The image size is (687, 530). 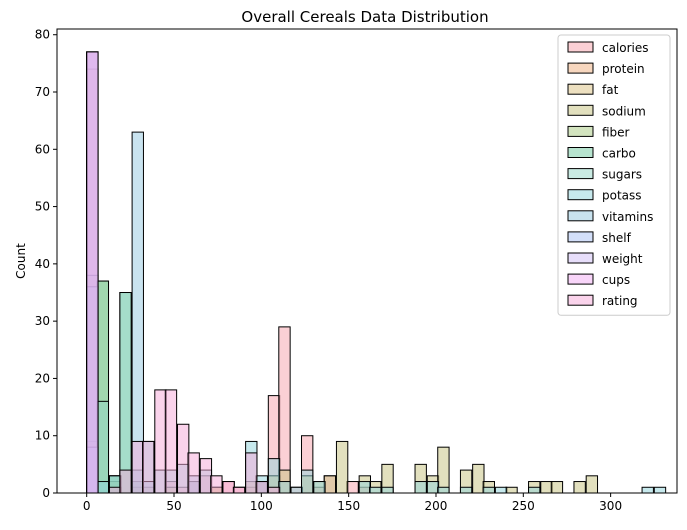 What do you see at coordinates (364, 17) in the screenshot?
I see `chart-title: Overall Cereals Data Distribution` at bounding box center [364, 17].